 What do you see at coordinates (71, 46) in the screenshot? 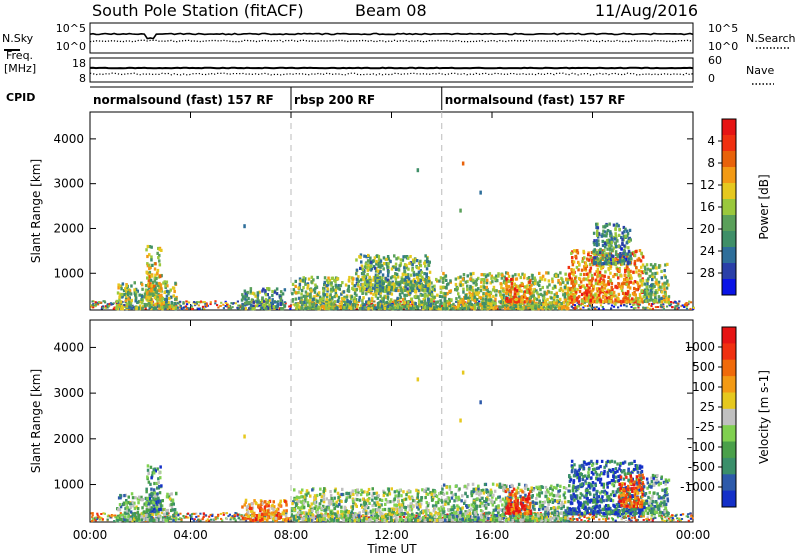
I see `noise-tick-left-bottom: 10^0` at bounding box center [71, 46].